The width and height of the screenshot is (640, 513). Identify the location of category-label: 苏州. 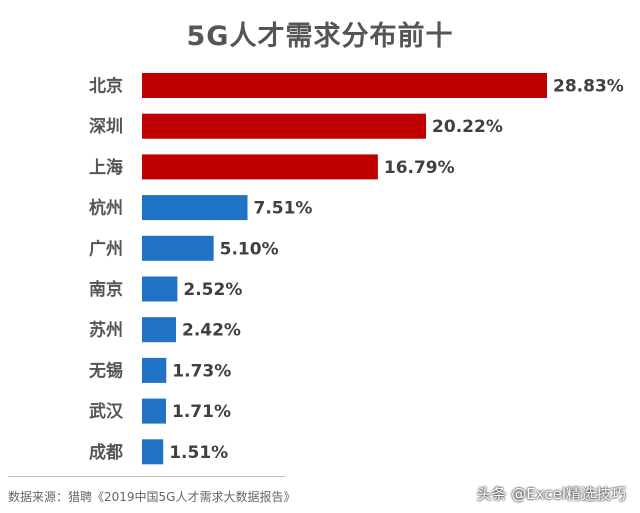
(106, 330).